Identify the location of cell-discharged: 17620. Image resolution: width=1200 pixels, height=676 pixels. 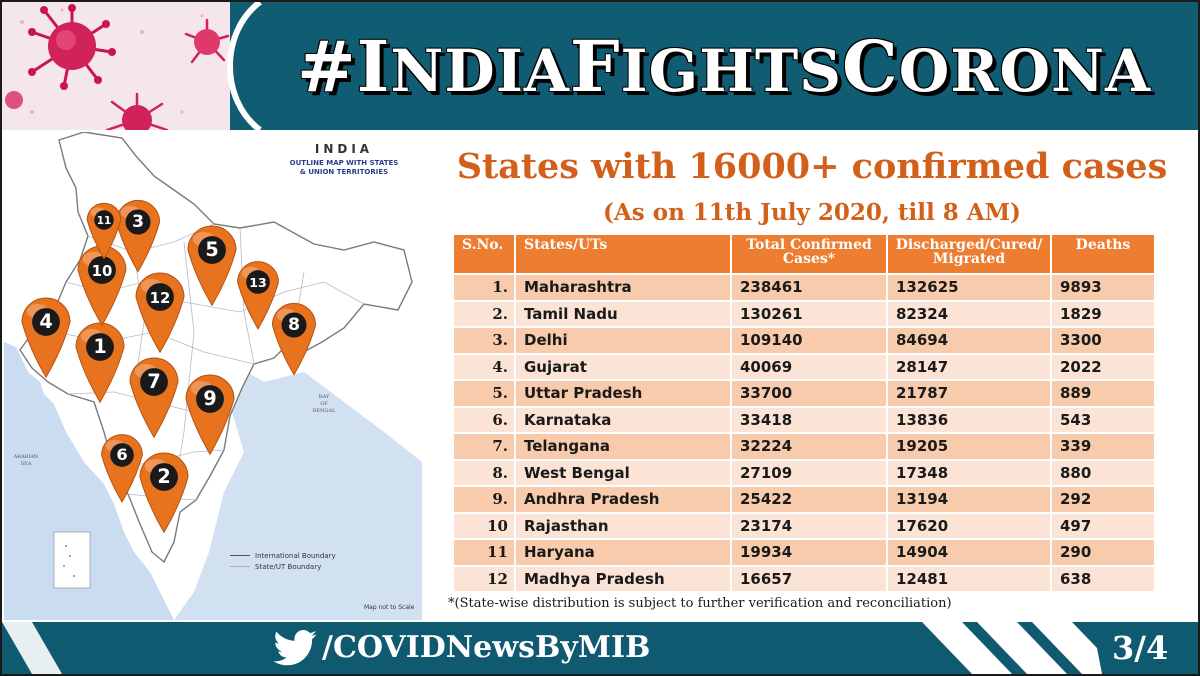
(970, 524).